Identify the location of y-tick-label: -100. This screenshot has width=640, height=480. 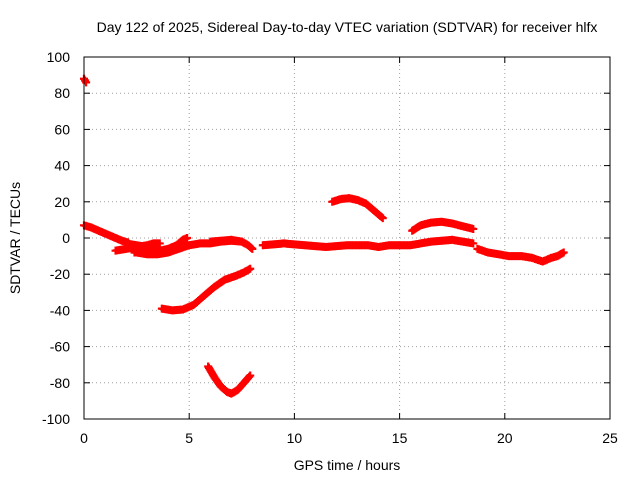
(56, 419).